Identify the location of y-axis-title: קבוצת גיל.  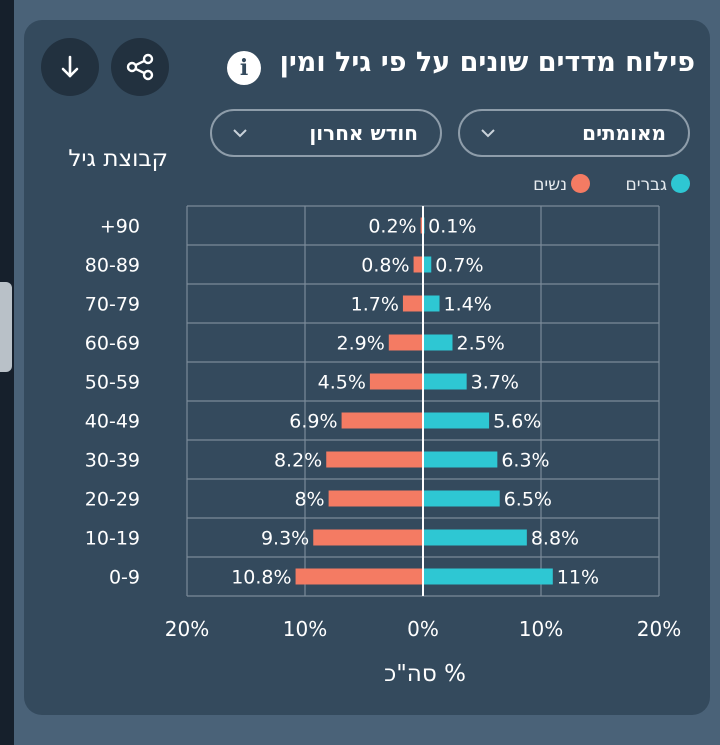
(118, 159).